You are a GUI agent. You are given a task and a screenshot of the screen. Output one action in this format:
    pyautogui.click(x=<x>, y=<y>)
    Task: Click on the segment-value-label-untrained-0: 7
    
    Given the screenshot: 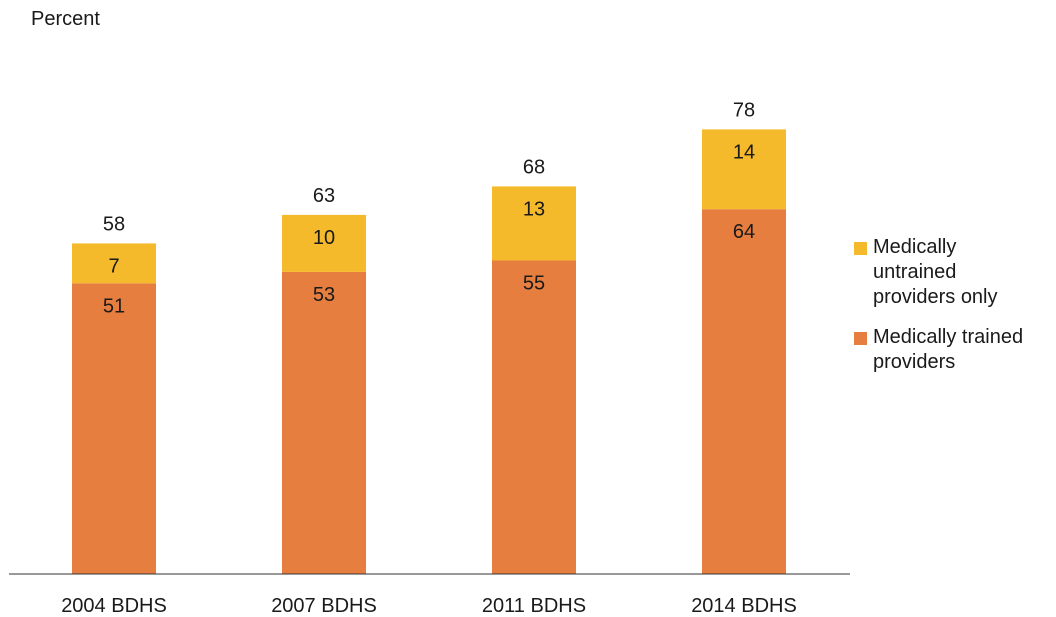 What is the action you would take?
    pyautogui.click(x=113, y=266)
    